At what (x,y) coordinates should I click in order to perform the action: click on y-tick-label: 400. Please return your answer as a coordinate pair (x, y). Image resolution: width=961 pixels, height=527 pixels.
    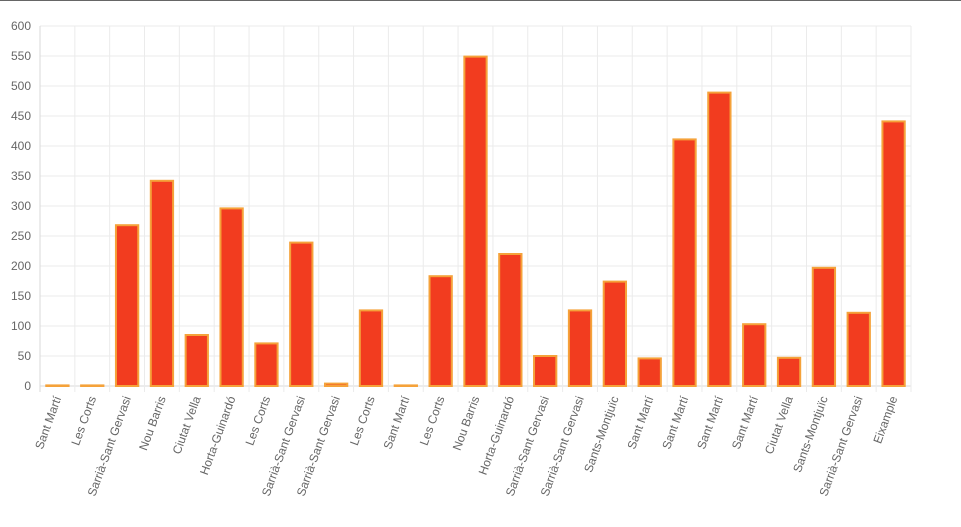
    Looking at the image, I should click on (21, 146).